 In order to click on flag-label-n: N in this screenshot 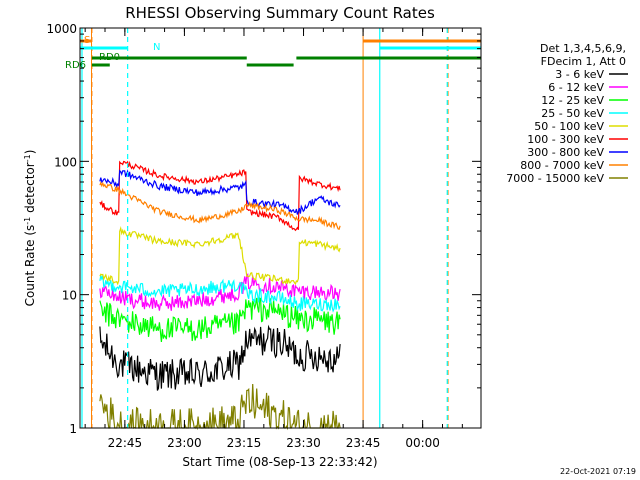, I will do `click(156, 47)`.